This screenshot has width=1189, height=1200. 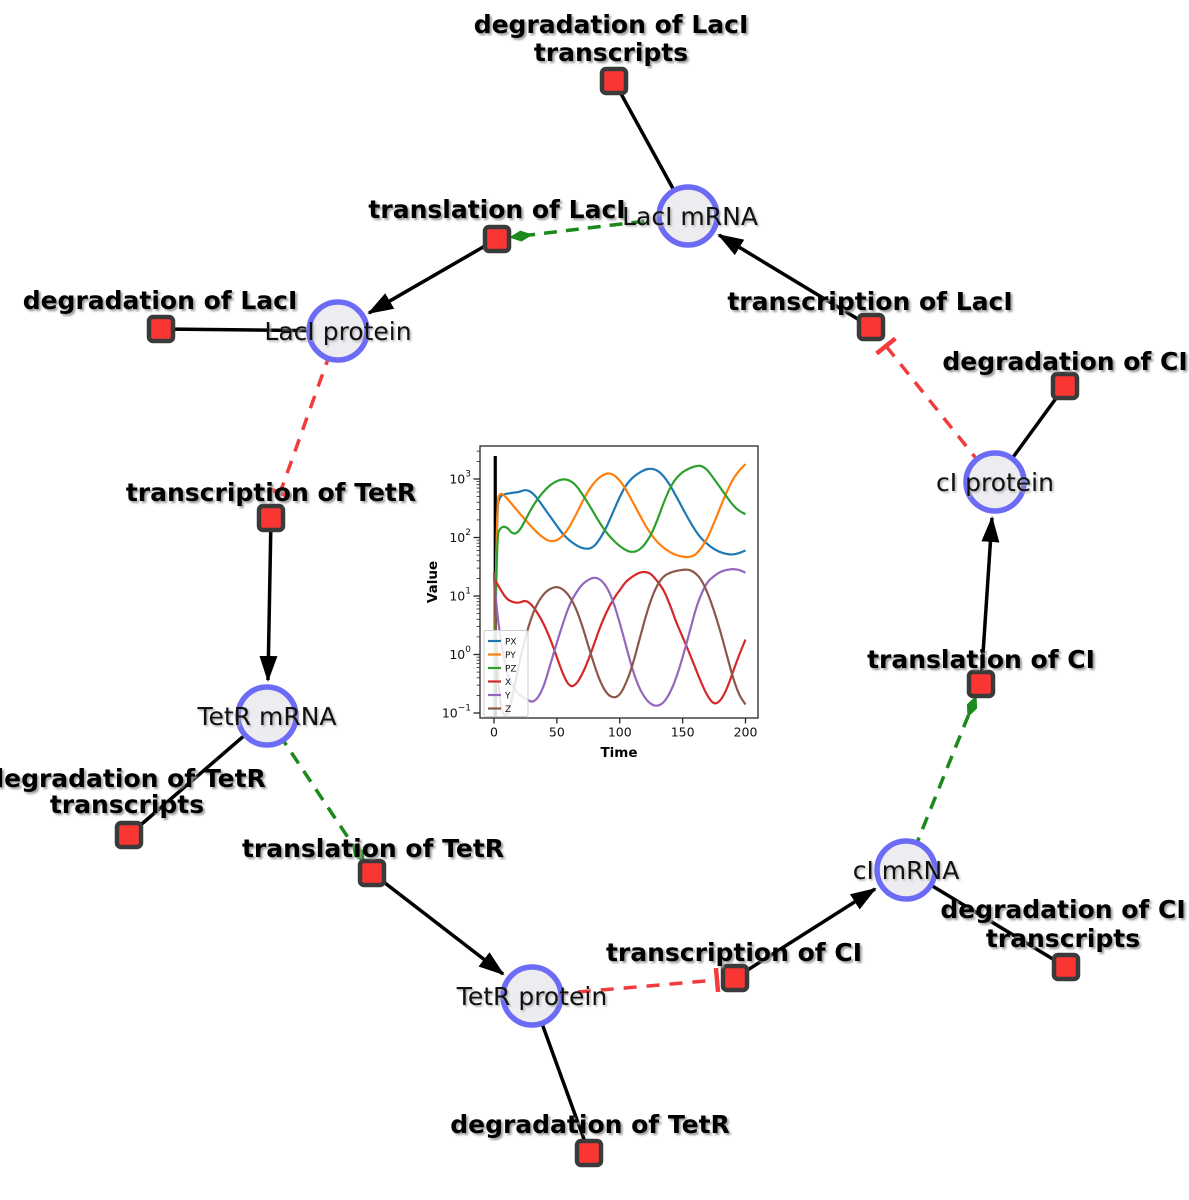 What do you see at coordinates (511, 670) in the screenshot?
I see `legend-label-PZ: PZ` at bounding box center [511, 670].